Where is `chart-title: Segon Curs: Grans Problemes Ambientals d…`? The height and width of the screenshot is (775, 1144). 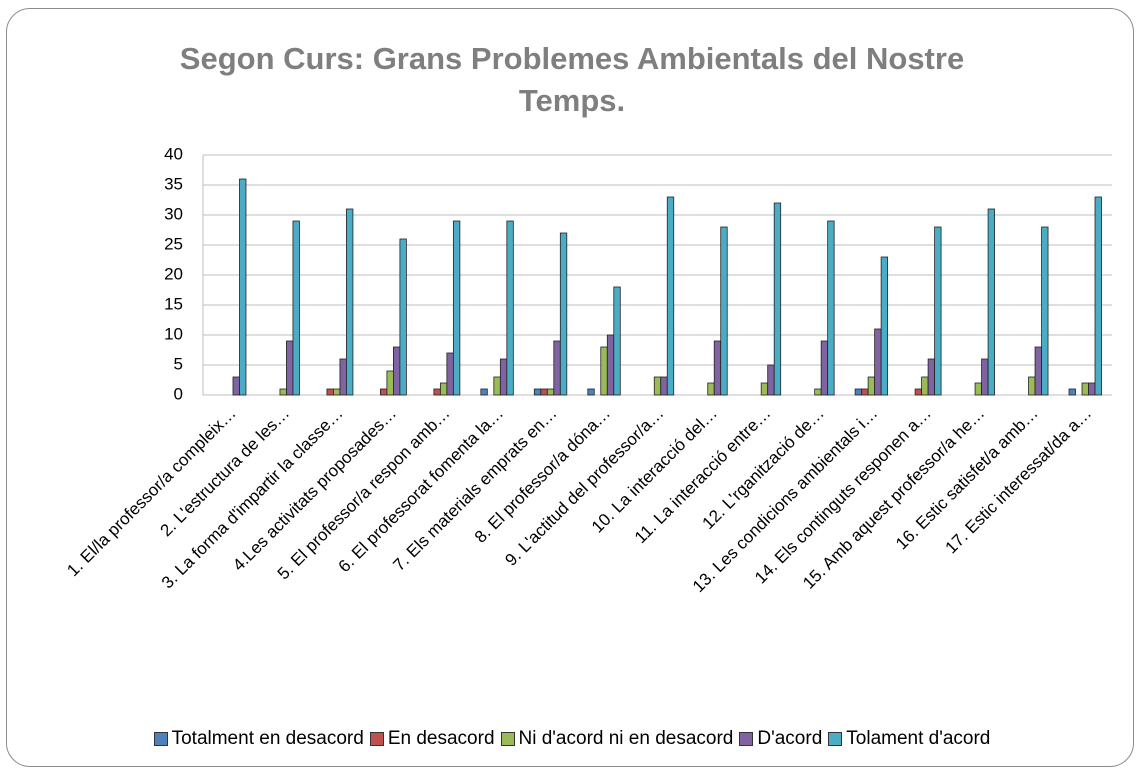 chart-title: Segon Curs: Grans Problemes Ambientals d… is located at coordinates (572, 79).